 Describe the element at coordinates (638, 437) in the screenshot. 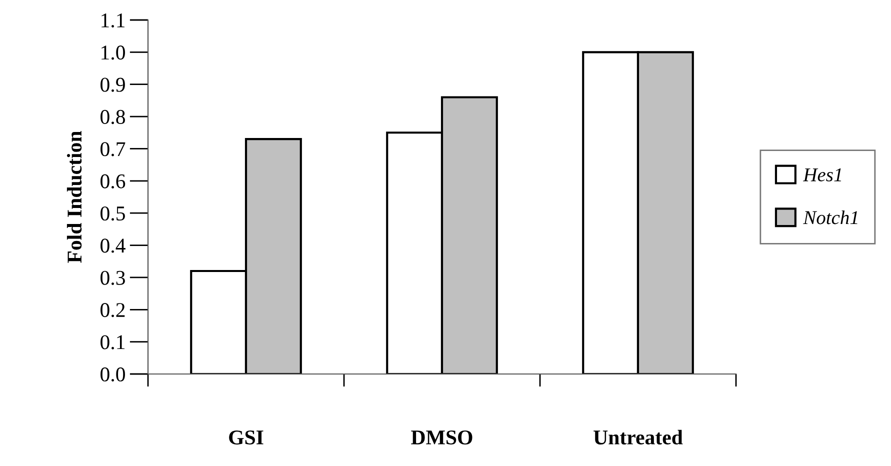

I see `x-tick-label: Untreated` at that location.